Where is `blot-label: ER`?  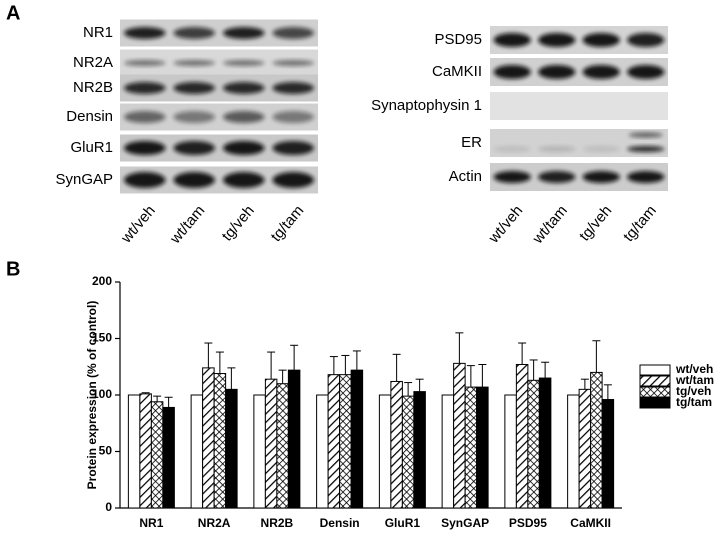
blot-label: ER is located at coordinates (471, 142).